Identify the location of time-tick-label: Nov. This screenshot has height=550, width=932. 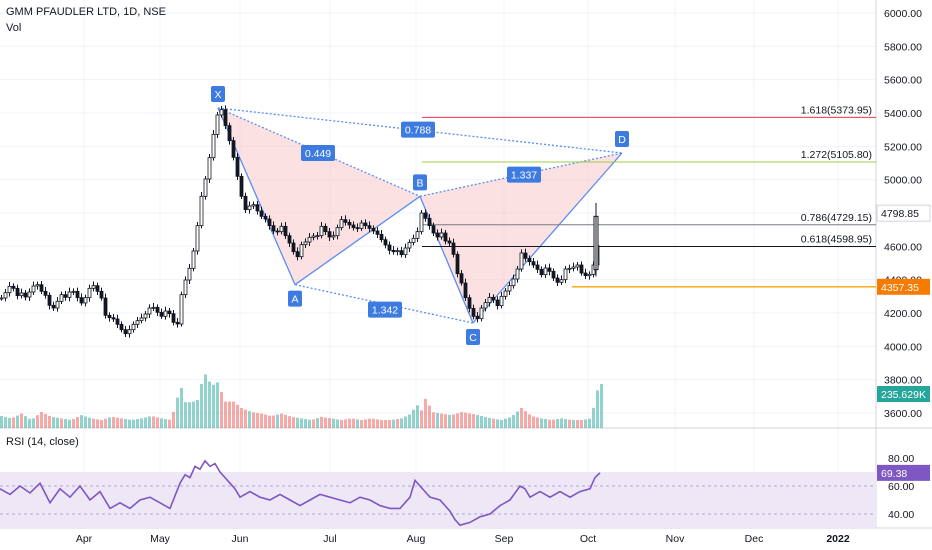
(675, 539).